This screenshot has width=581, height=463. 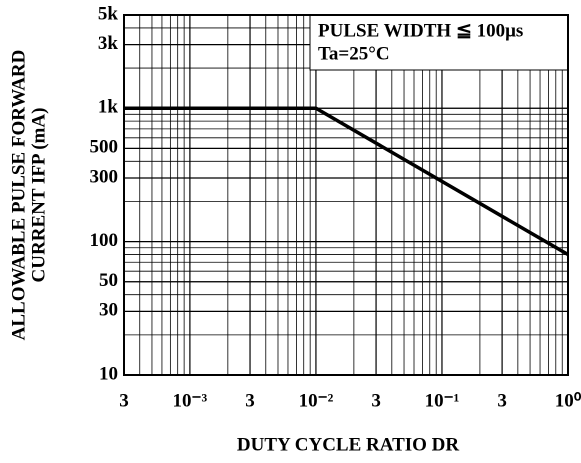 I want to click on y-tick-label: 50, so click(x=108, y=280).